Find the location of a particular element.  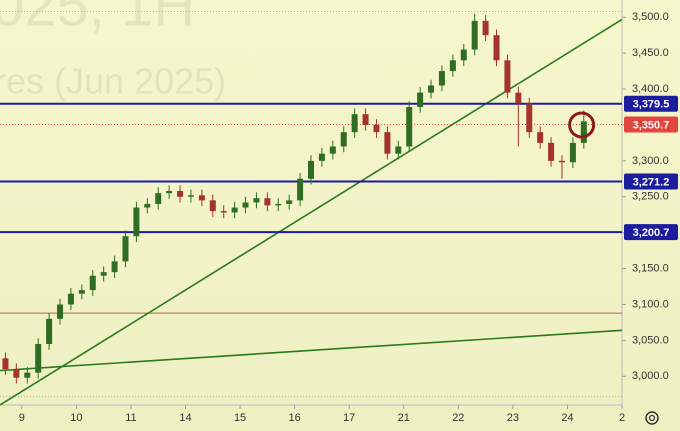

settings-icon is located at coordinates (652, 418).